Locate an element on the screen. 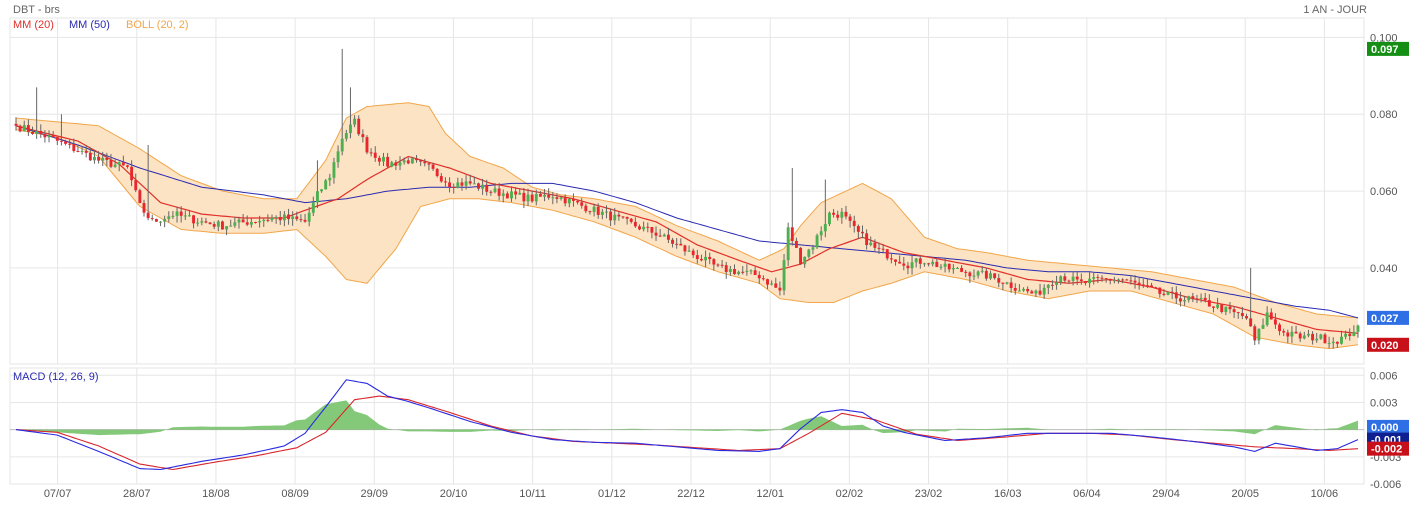 This screenshot has height=507, width=1411. date-tick-label: 12/01 is located at coordinates (770, 494).